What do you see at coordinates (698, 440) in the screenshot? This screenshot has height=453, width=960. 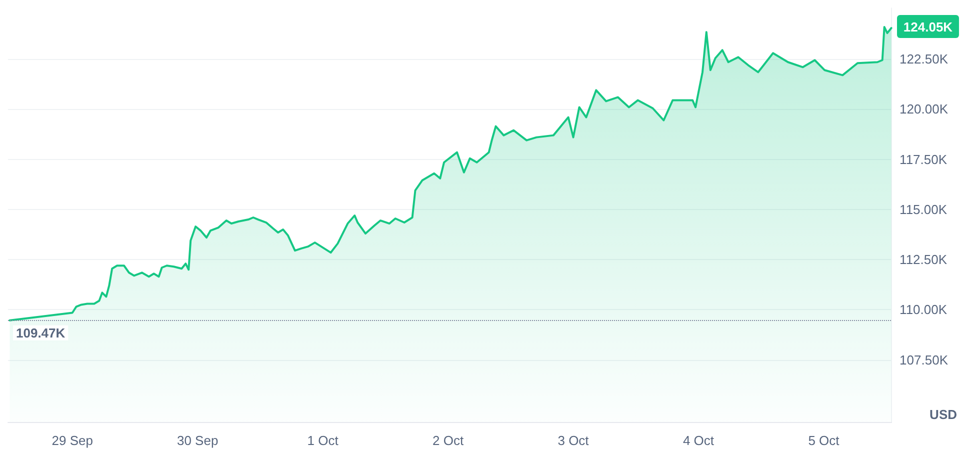 I see `x-tick-label: 4 Oct` at bounding box center [698, 440].